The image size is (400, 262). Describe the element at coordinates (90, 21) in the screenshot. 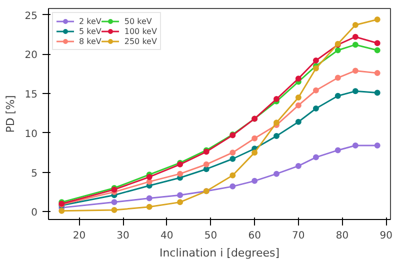

I see `legend-label: 2 keV` at that location.